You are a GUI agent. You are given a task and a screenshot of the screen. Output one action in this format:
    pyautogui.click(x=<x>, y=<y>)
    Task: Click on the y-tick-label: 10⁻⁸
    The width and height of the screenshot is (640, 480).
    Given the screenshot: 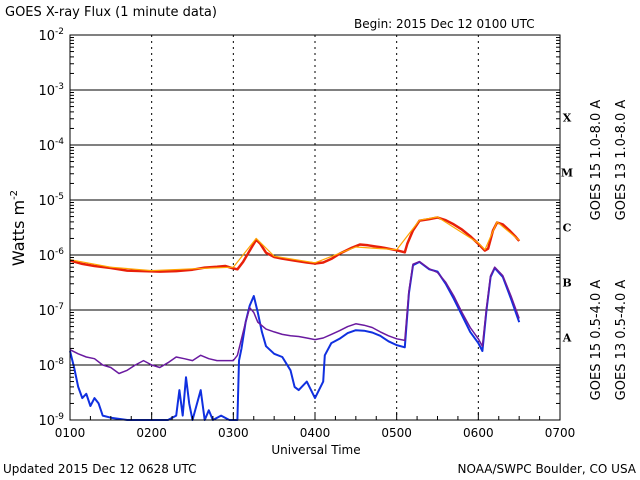 What is the action you would take?
    pyautogui.click(x=51, y=365)
    